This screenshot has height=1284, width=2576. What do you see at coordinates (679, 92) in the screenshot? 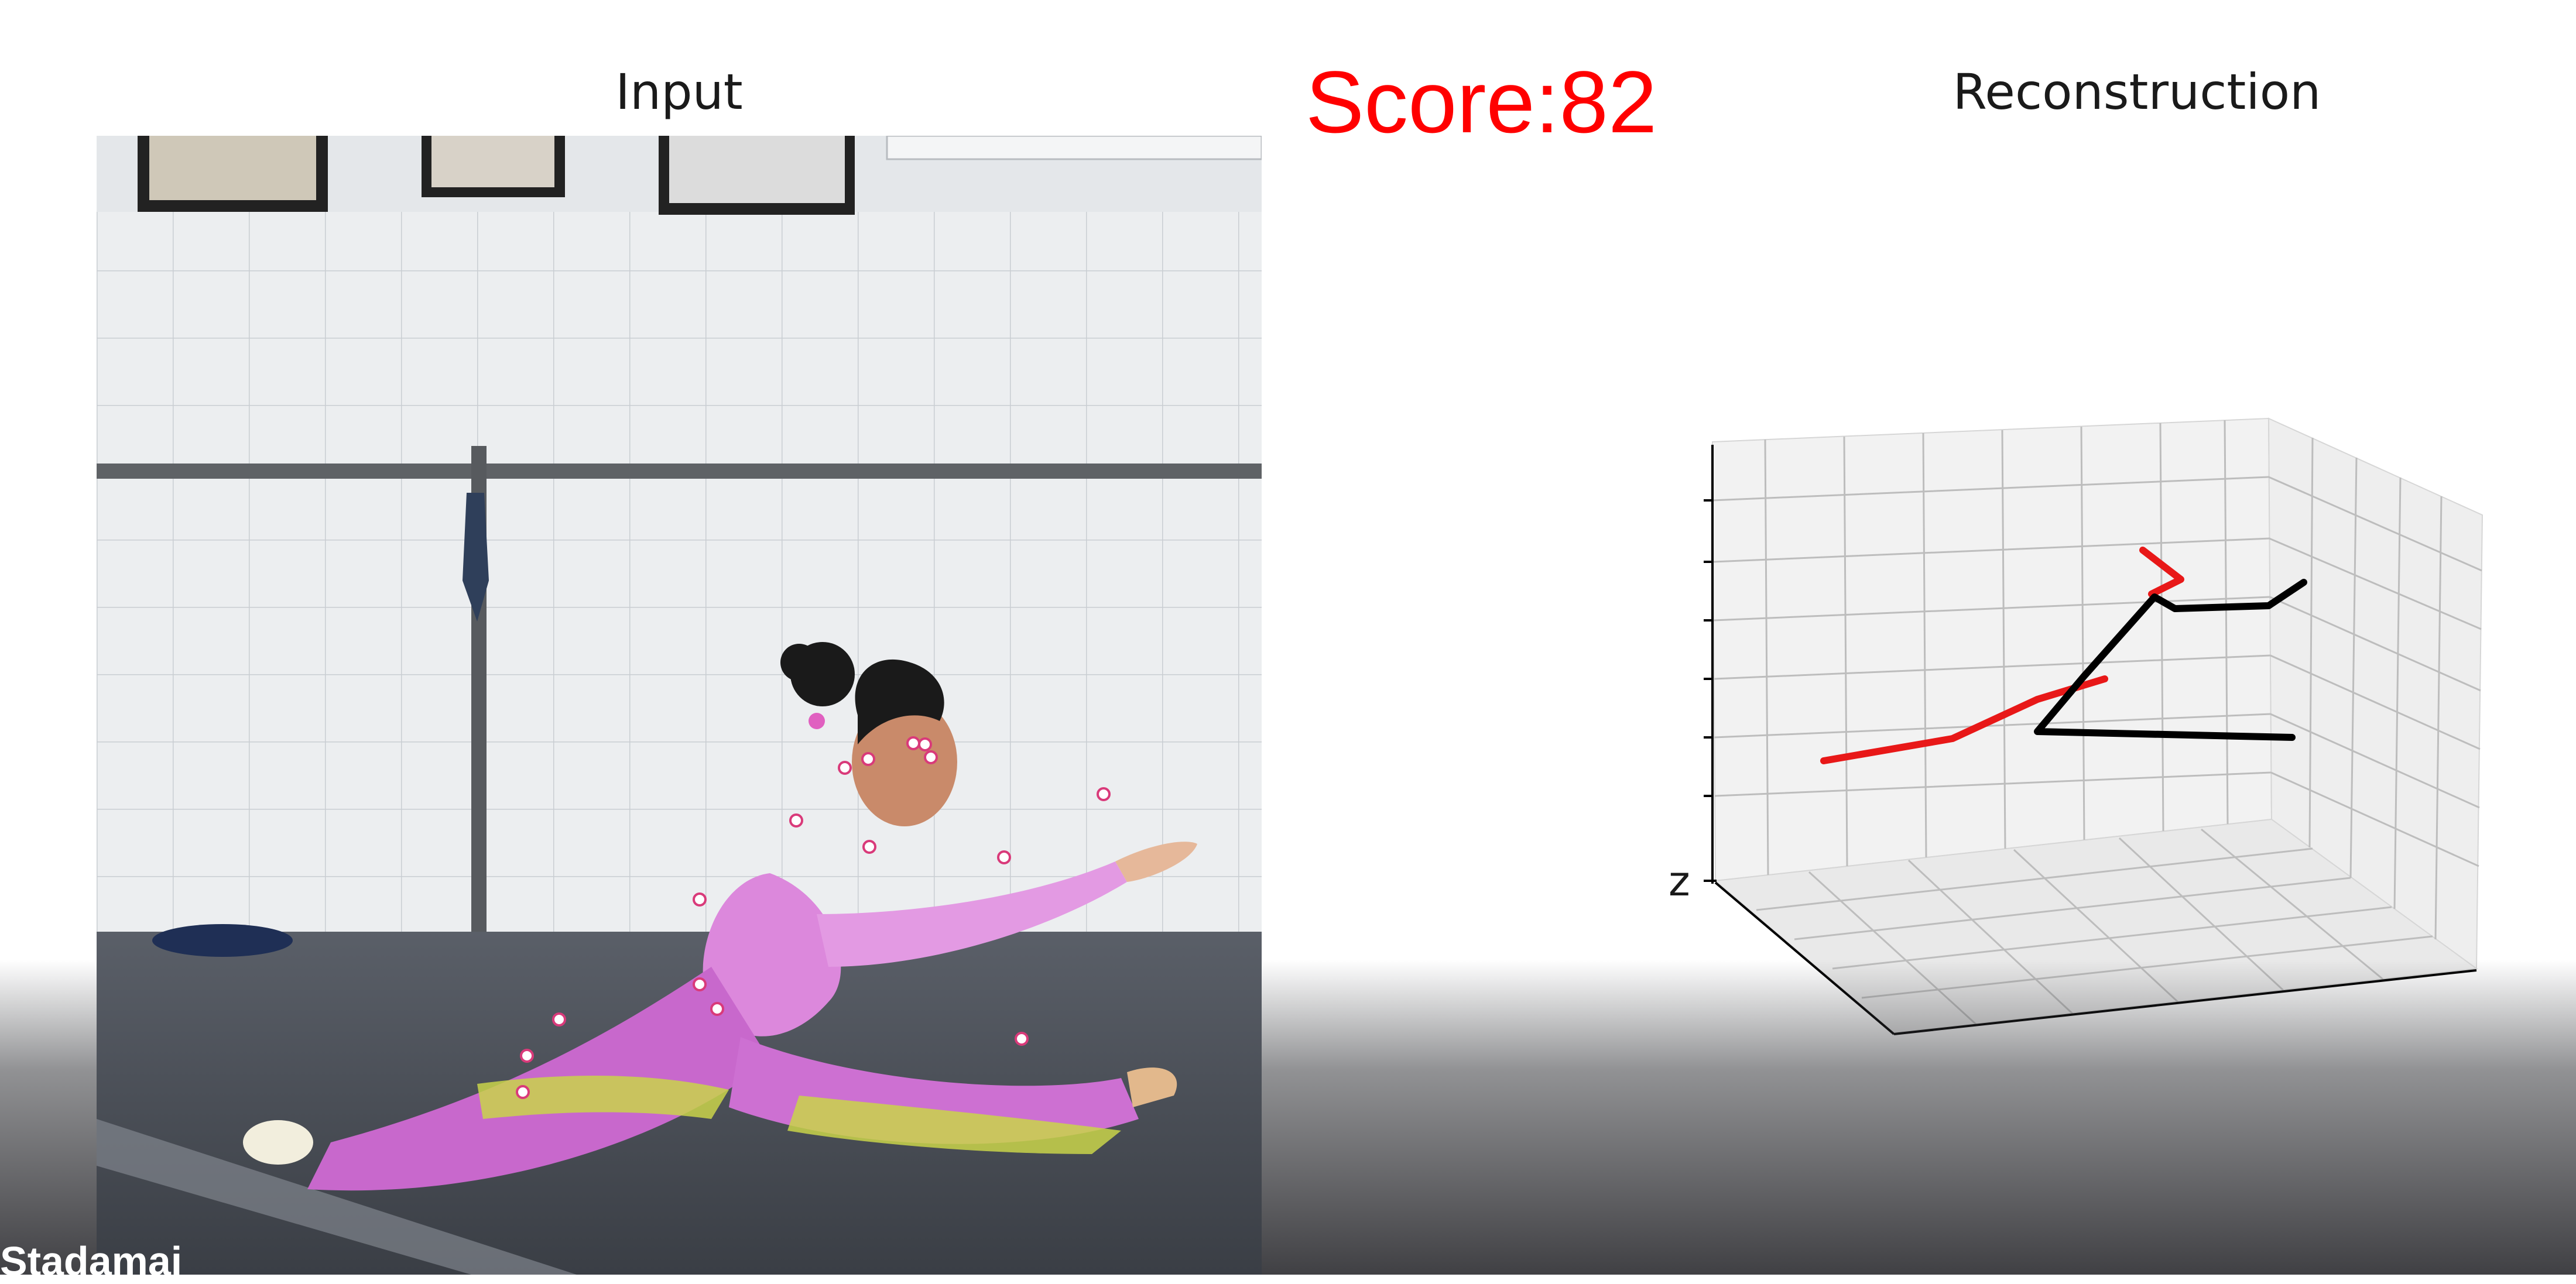
I see `input-panel-title: Input` at bounding box center [679, 92].